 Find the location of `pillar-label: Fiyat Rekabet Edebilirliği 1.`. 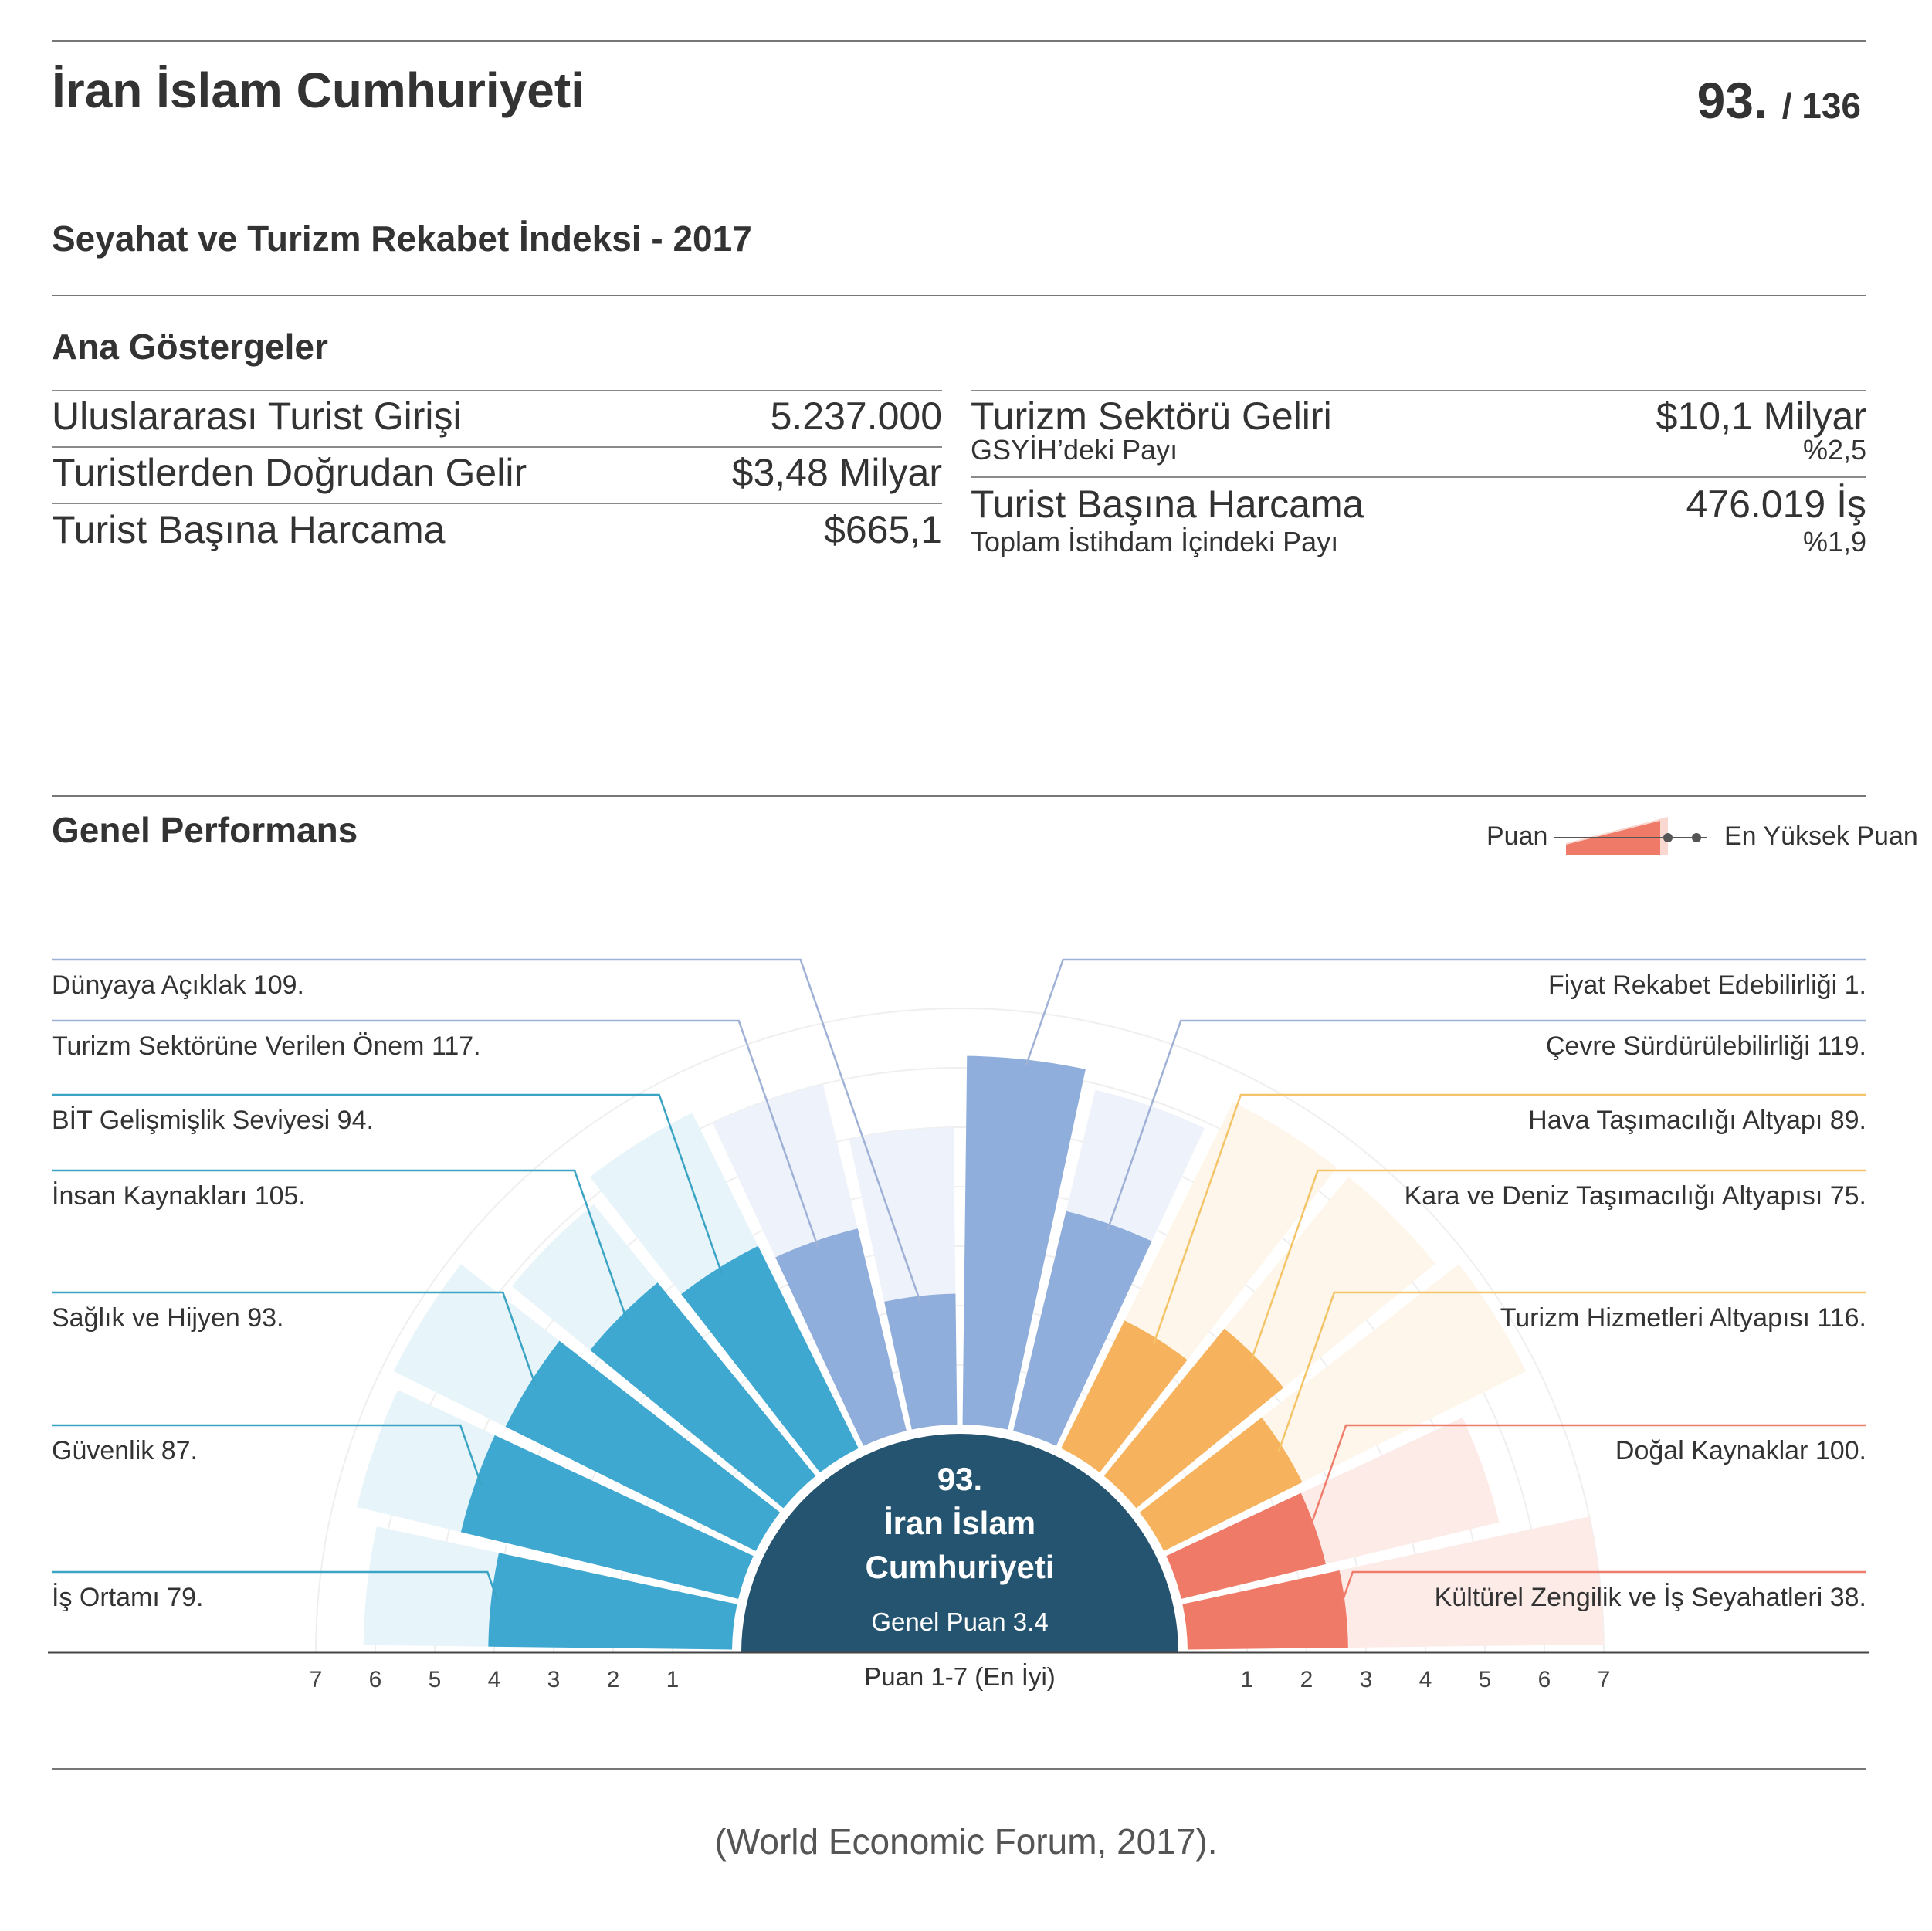

pillar-label: Fiyat Rekabet Edebilirliği 1. is located at coordinates (1707, 986).